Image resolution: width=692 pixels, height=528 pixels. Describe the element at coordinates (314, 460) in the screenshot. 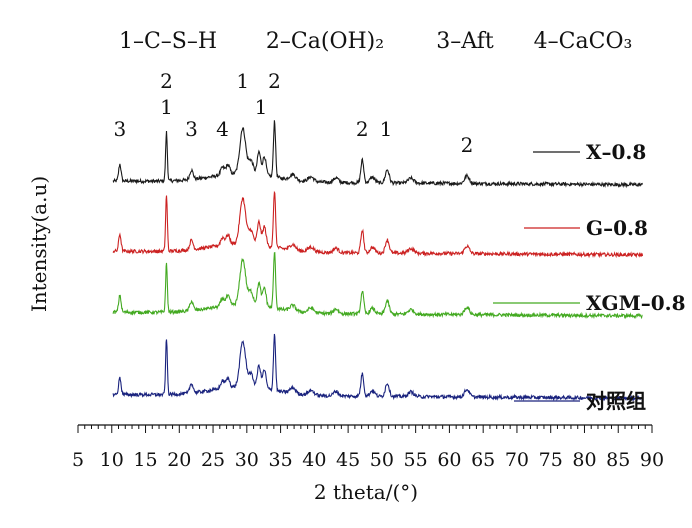

I see `x-tick-label: 40` at that location.